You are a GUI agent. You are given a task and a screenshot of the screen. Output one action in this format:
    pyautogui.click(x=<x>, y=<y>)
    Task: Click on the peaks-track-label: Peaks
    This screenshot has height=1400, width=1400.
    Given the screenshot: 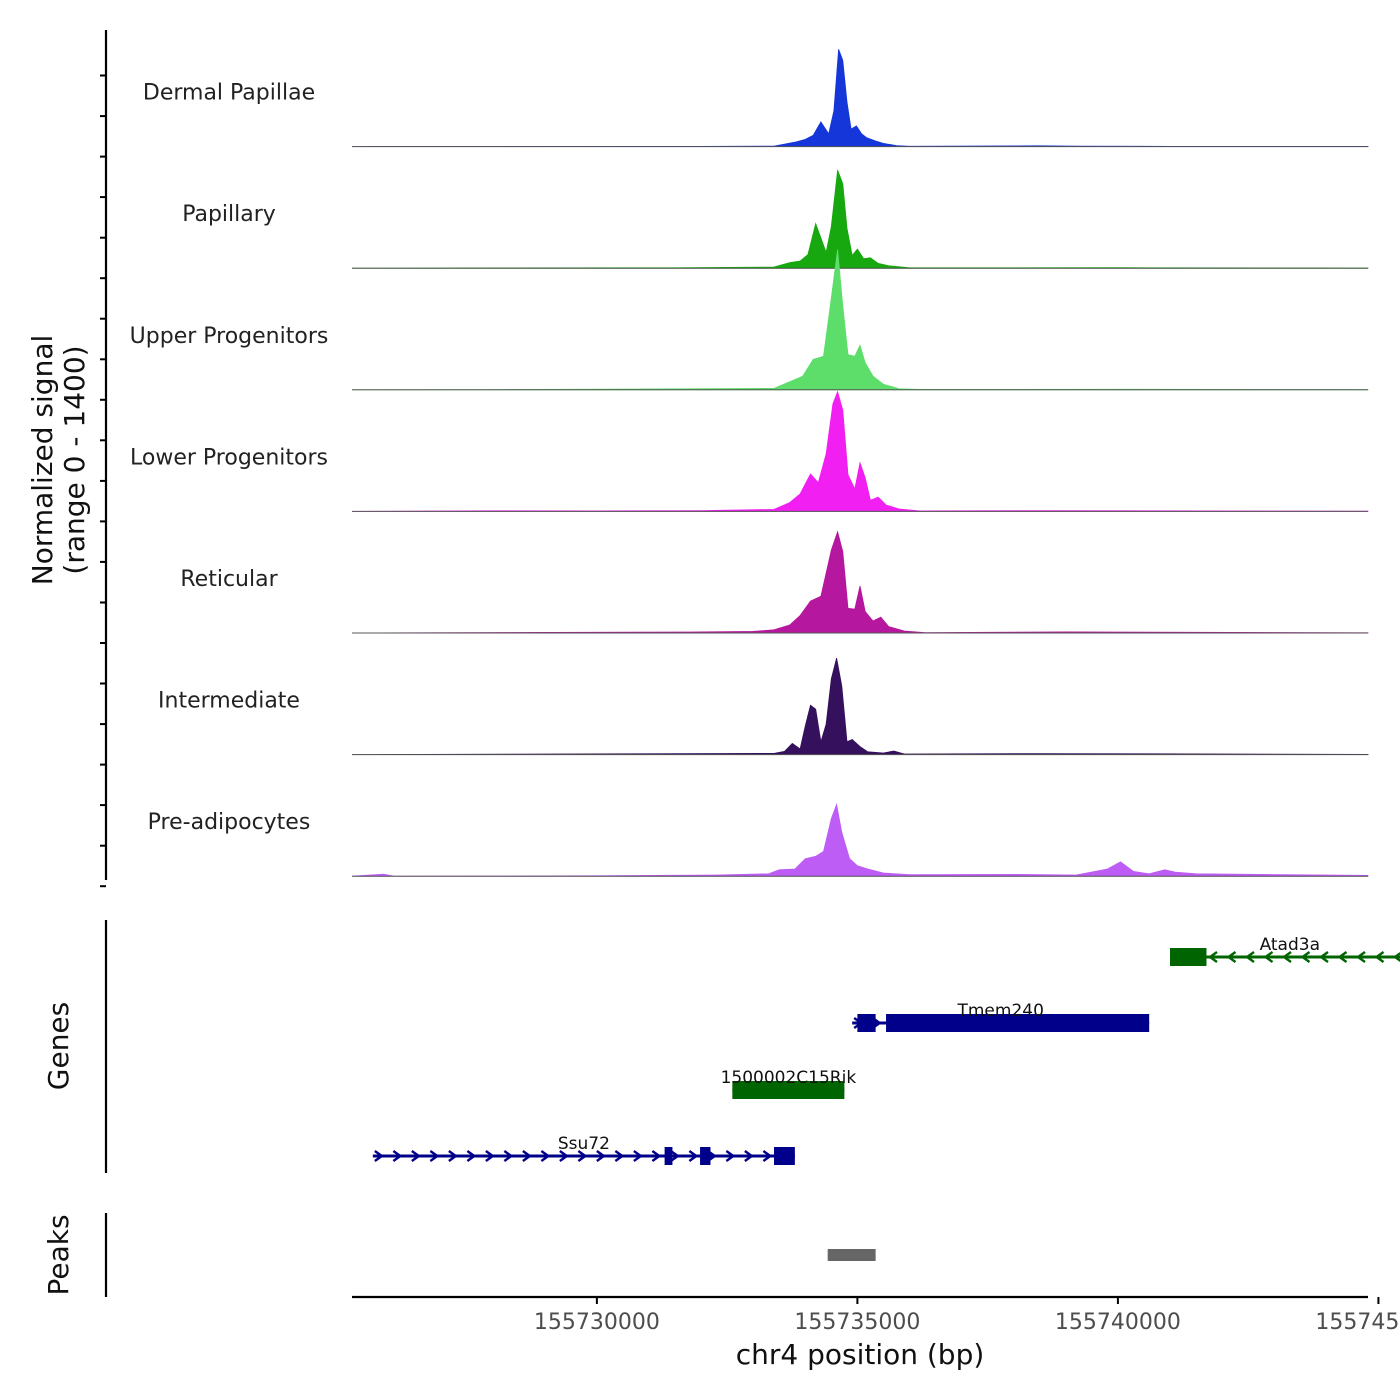 What is the action you would take?
    pyautogui.click(x=58, y=1254)
    